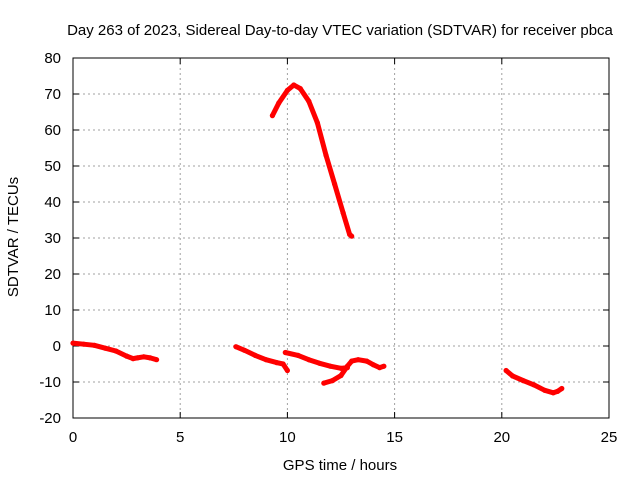 This screenshot has height=480, width=640. What do you see at coordinates (52, 166) in the screenshot?
I see `y-tick-label: 50` at bounding box center [52, 166].